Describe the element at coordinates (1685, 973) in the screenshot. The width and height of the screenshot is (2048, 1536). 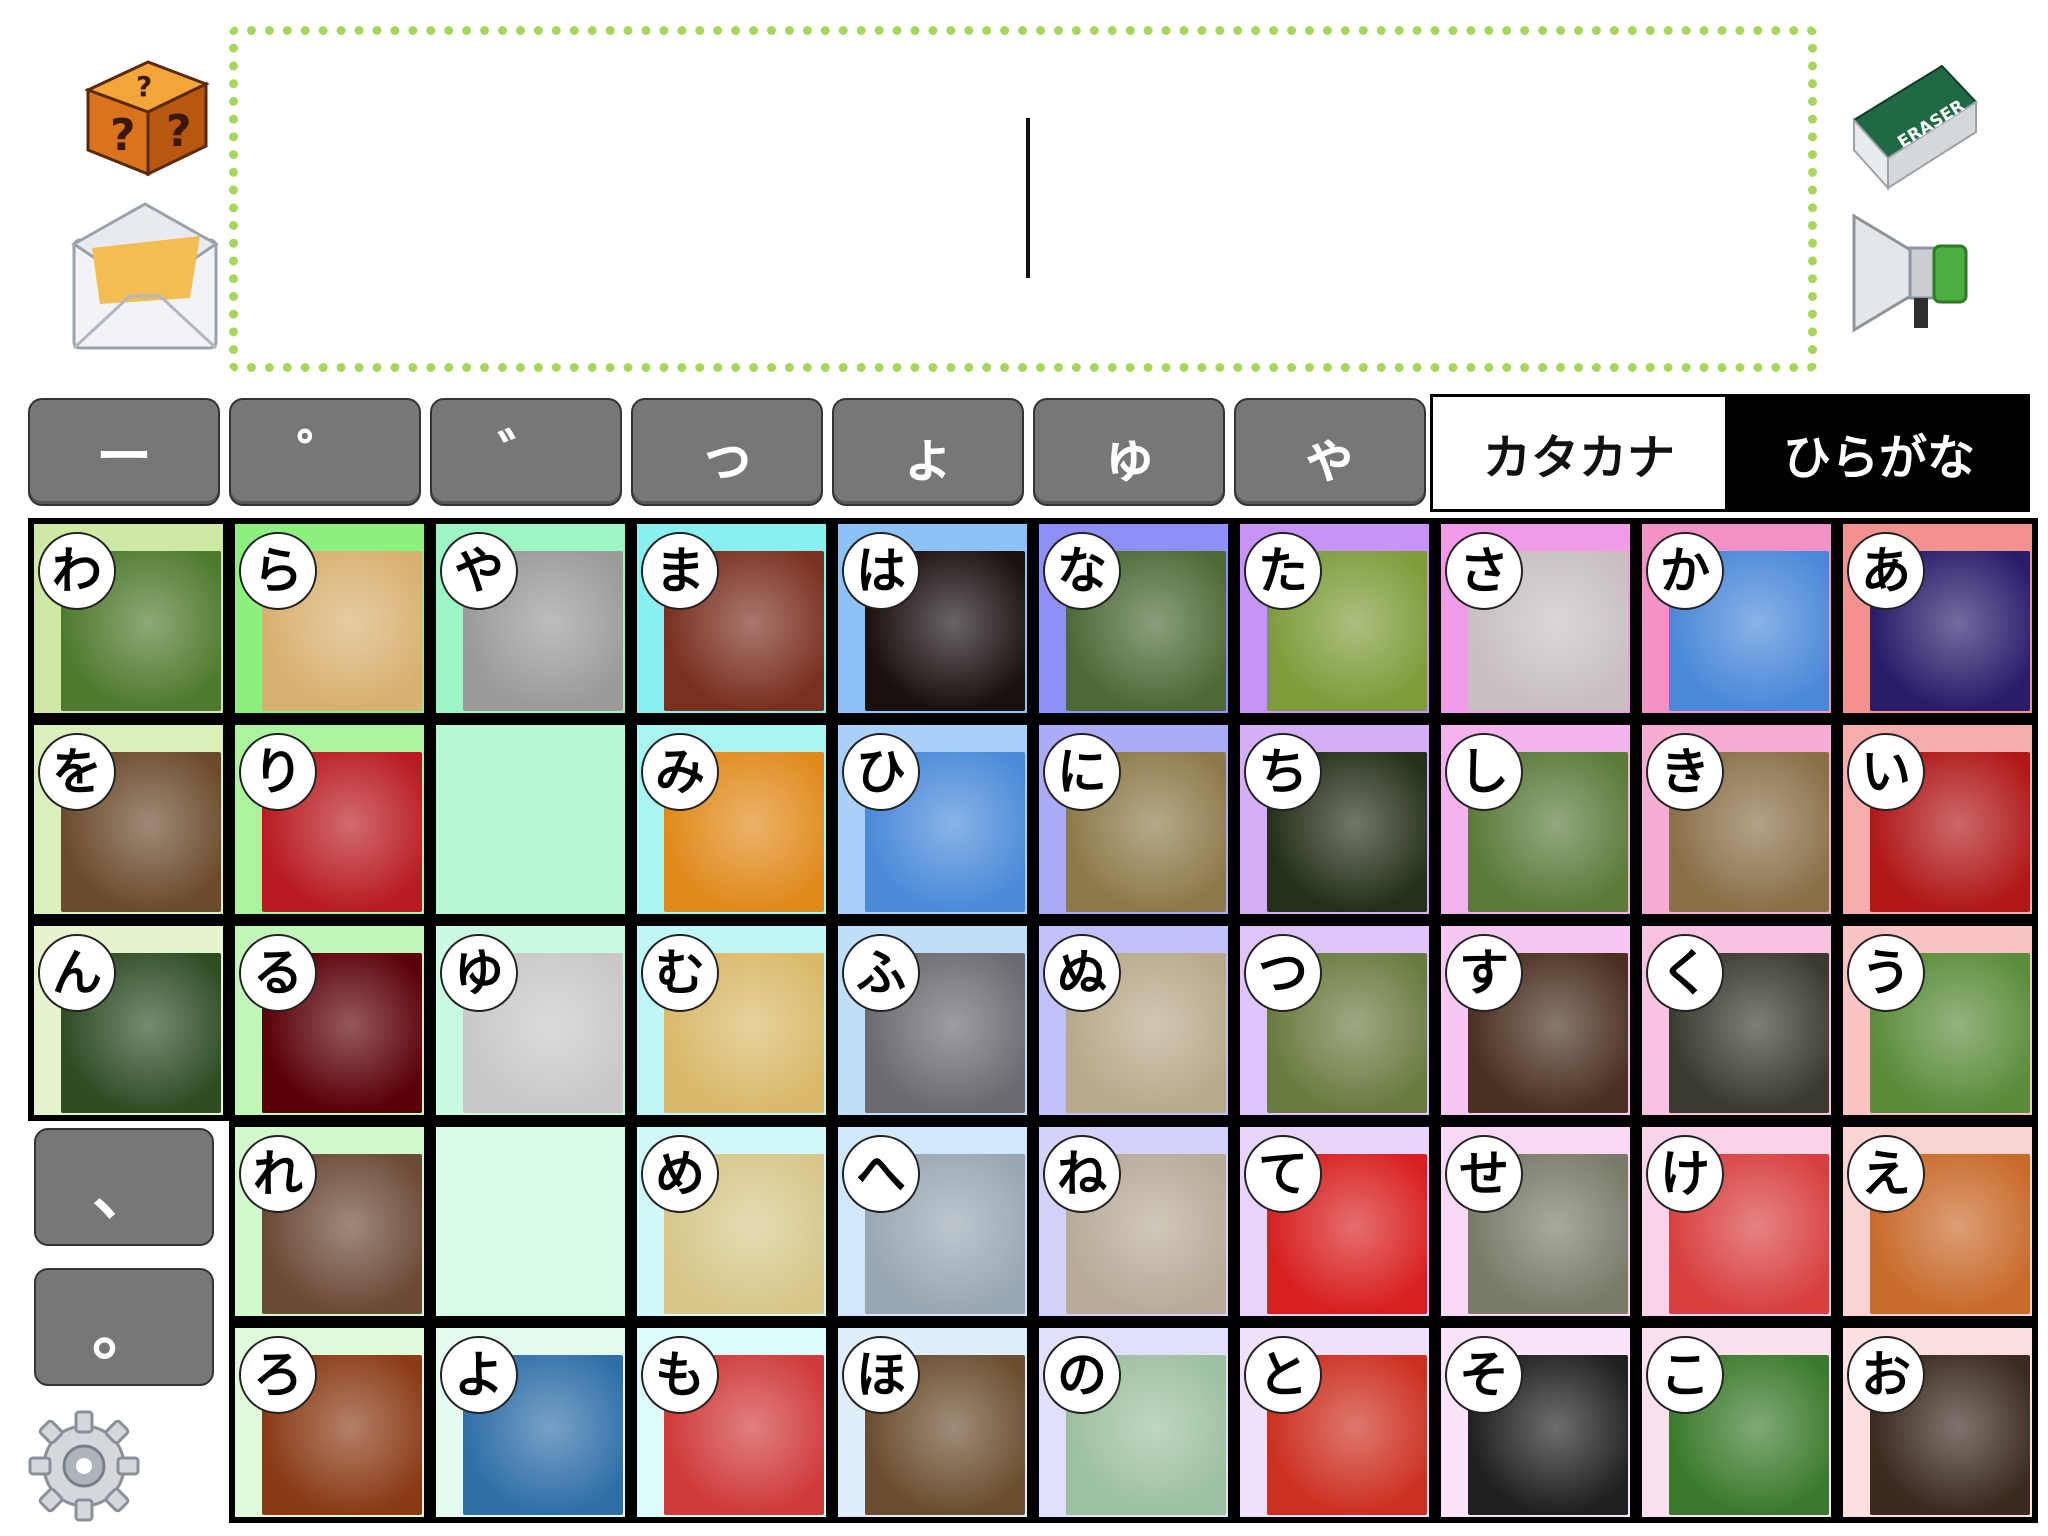
I see `kana-label: く` at that location.